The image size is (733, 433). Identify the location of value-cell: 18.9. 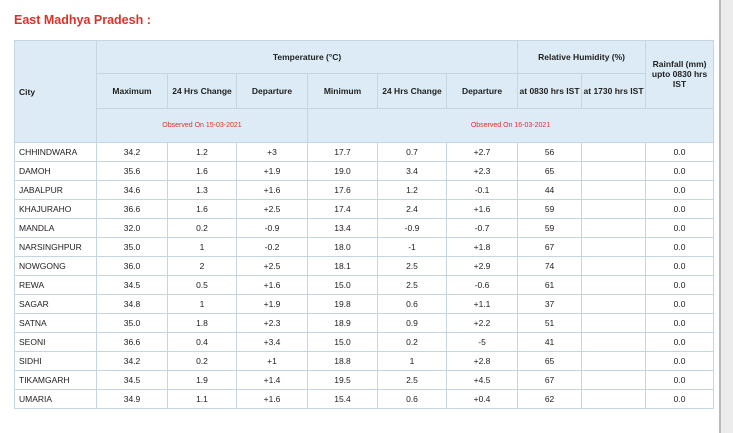
(342, 323).